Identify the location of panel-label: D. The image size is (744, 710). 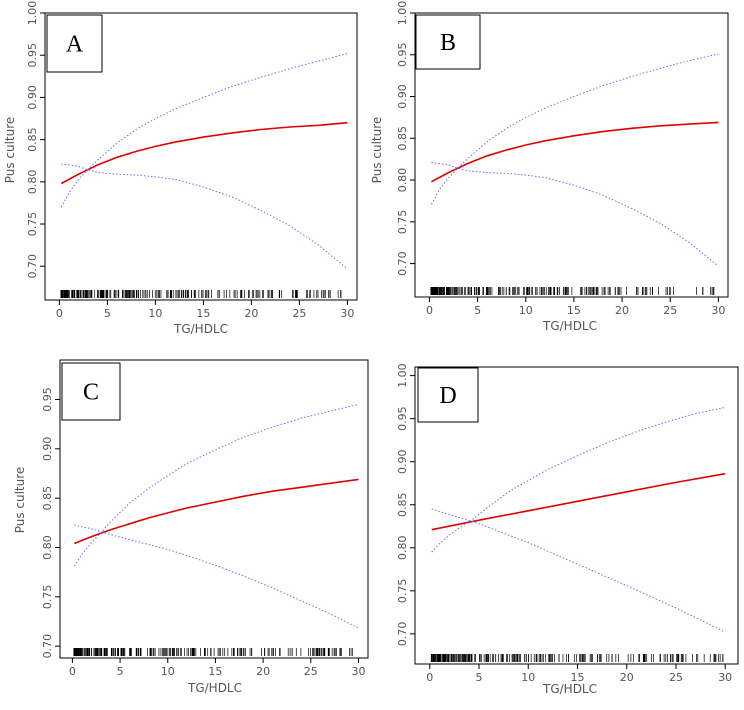
(447, 396).